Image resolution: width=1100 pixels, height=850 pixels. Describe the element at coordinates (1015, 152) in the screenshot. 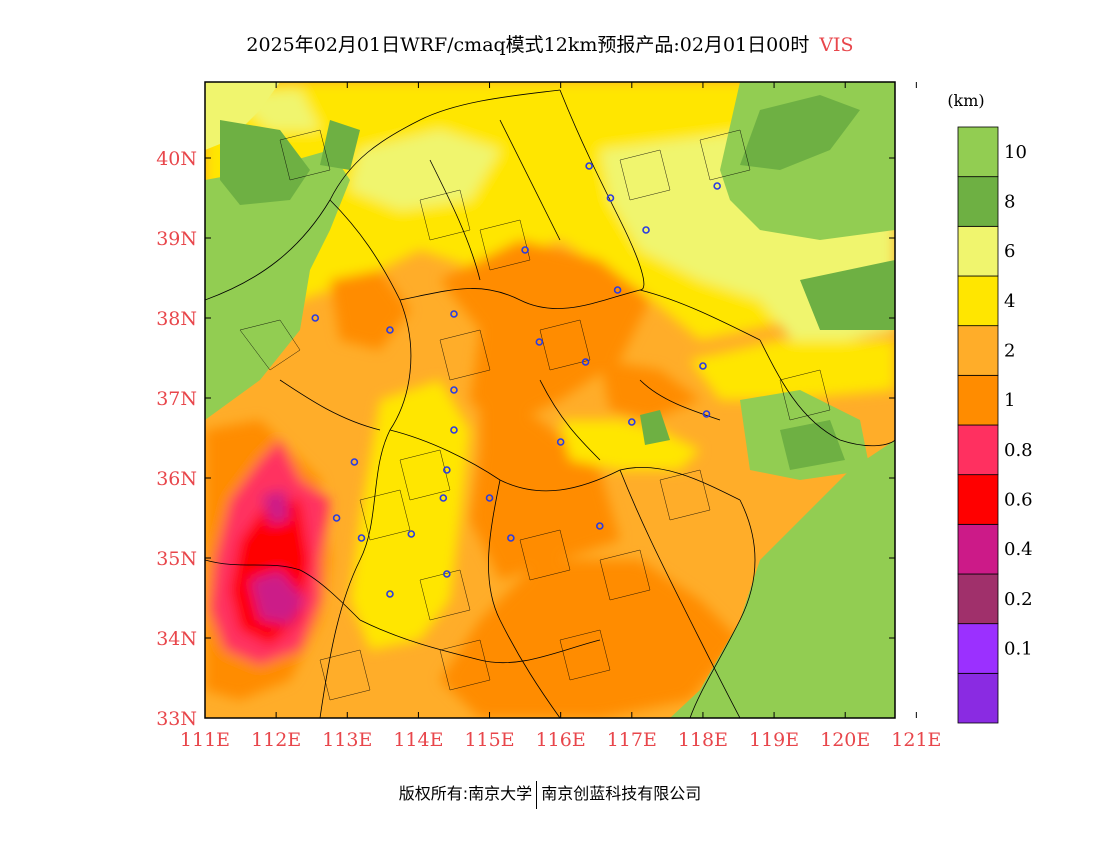

I see `legend-label: 10` at that location.